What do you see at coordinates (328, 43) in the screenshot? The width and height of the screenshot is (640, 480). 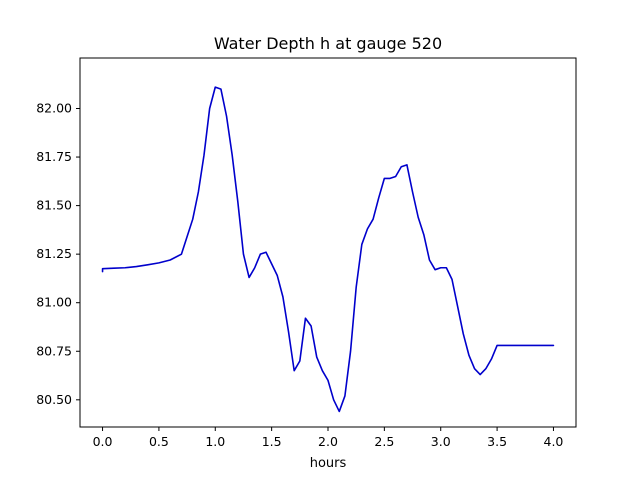 I see `chart-title: Water Depth h at gauge 520` at bounding box center [328, 43].